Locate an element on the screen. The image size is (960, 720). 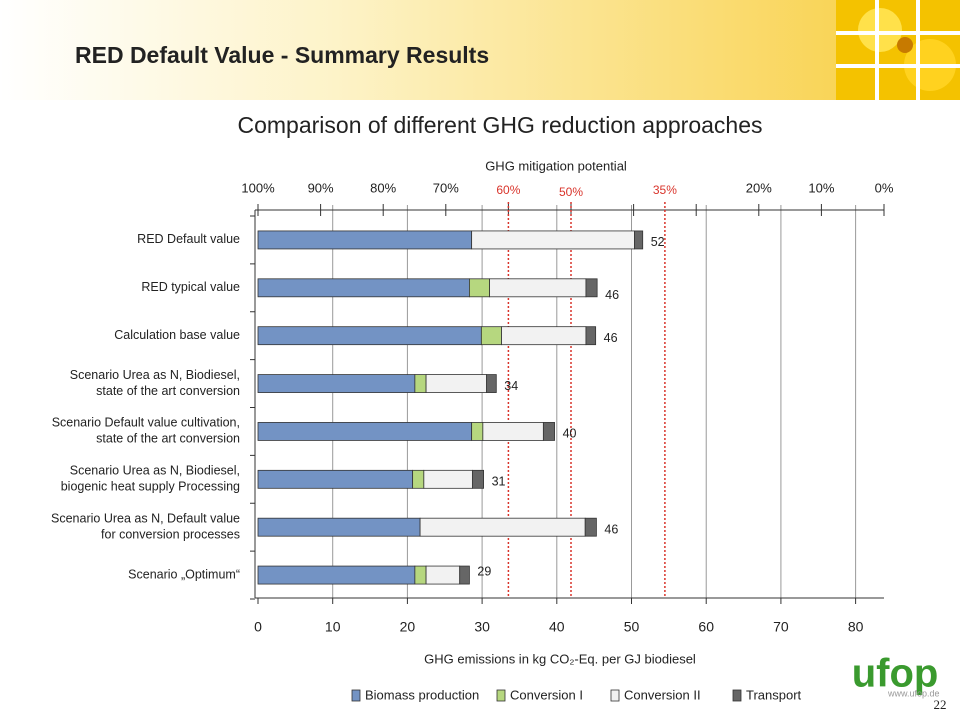
threshold-label: 35% is located at coordinates (665, 190).